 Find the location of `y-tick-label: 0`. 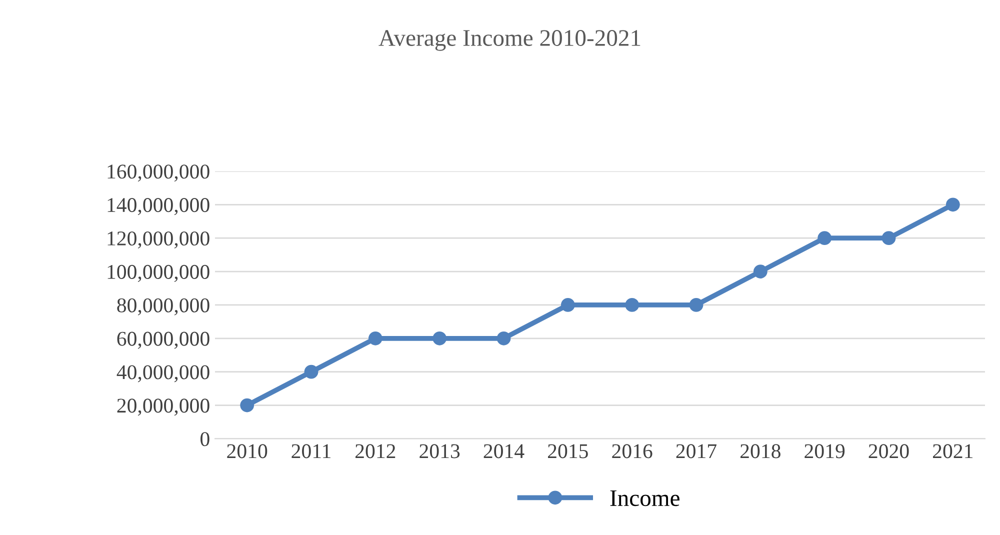

y-tick-label: 0 is located at coordinates (205, 439).